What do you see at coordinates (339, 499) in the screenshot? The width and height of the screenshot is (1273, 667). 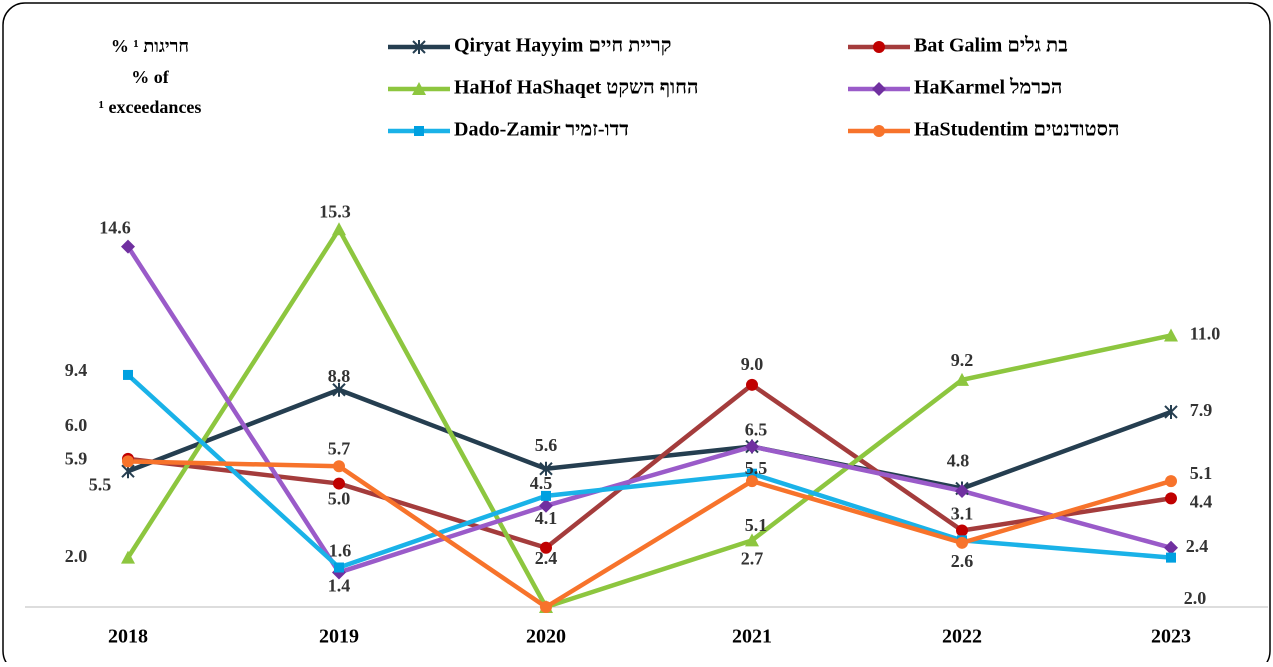 I see `data-label: 5.0` at bounding box center [339, 499].